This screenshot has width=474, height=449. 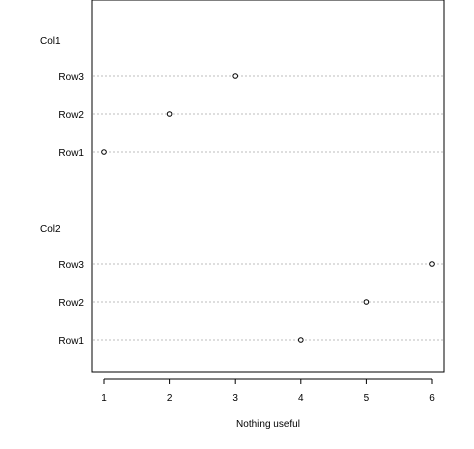 I want to click on row-labels: Row3 Row2 Row1 Row3 Row2 Row1, so click(x=71, y=209).